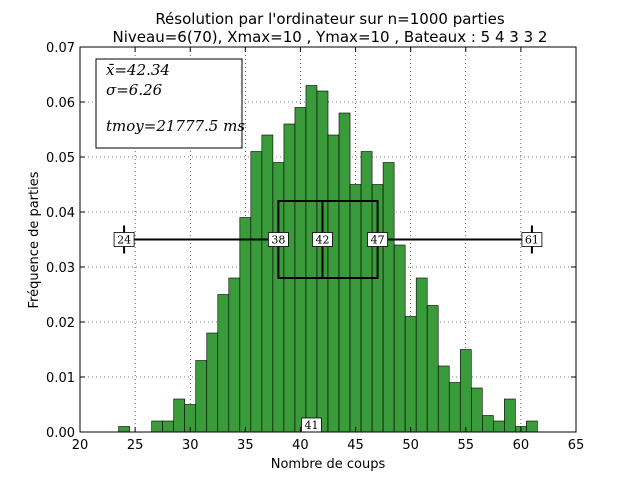 The image size is (640, 480). I want to click on boxplot-label-median-bg, so click(322, 239).